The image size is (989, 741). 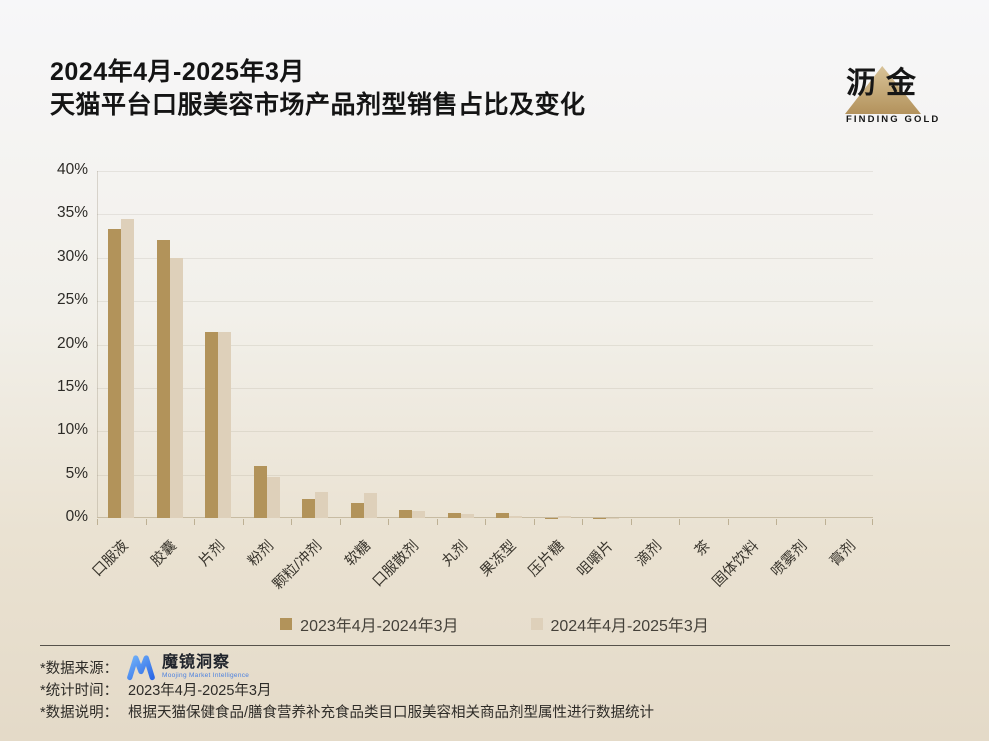 What do you see at coordinates (495, 645) in the screenshot?
I see `footer-divider` at bounding box center [495, 645].